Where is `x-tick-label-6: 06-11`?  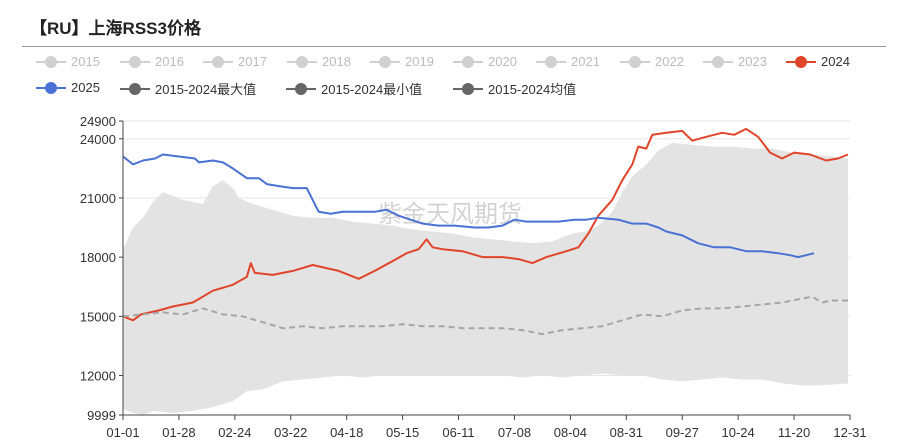
x-tick-label-6: 06-11 is located at coordinates (458, 432).